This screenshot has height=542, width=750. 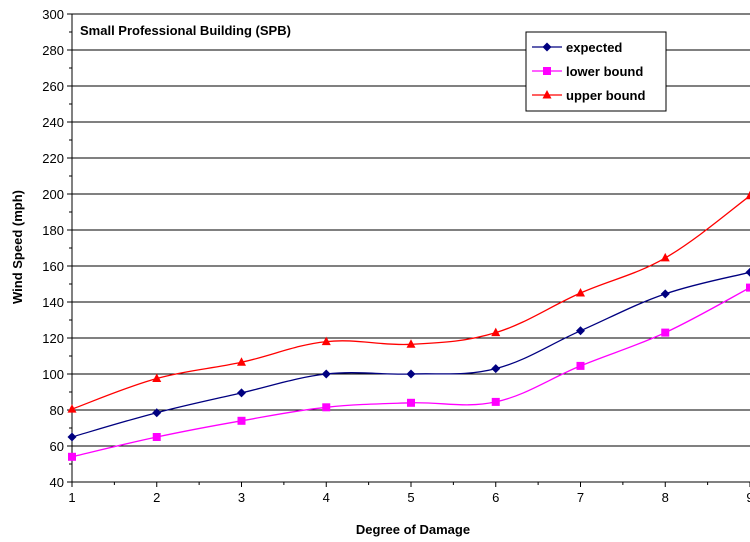 I want to click on y-axis-title: Wind Speed (mph), so click(x=17, y=247).